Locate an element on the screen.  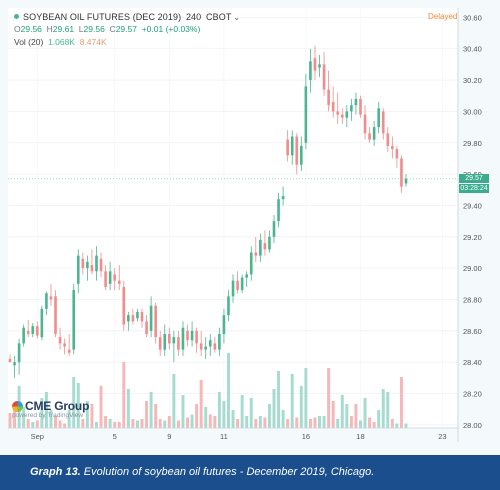
time-axis-labels: Sep 5 9 11 16 18 23 is located at coordinates (239, 436).